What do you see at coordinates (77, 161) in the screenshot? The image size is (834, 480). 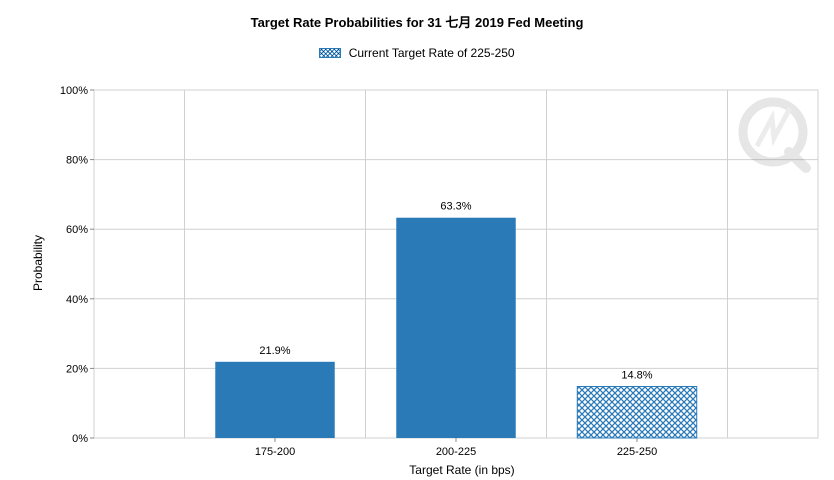 I see `y-tick-label: 80%` at bounding box center [77, 161].